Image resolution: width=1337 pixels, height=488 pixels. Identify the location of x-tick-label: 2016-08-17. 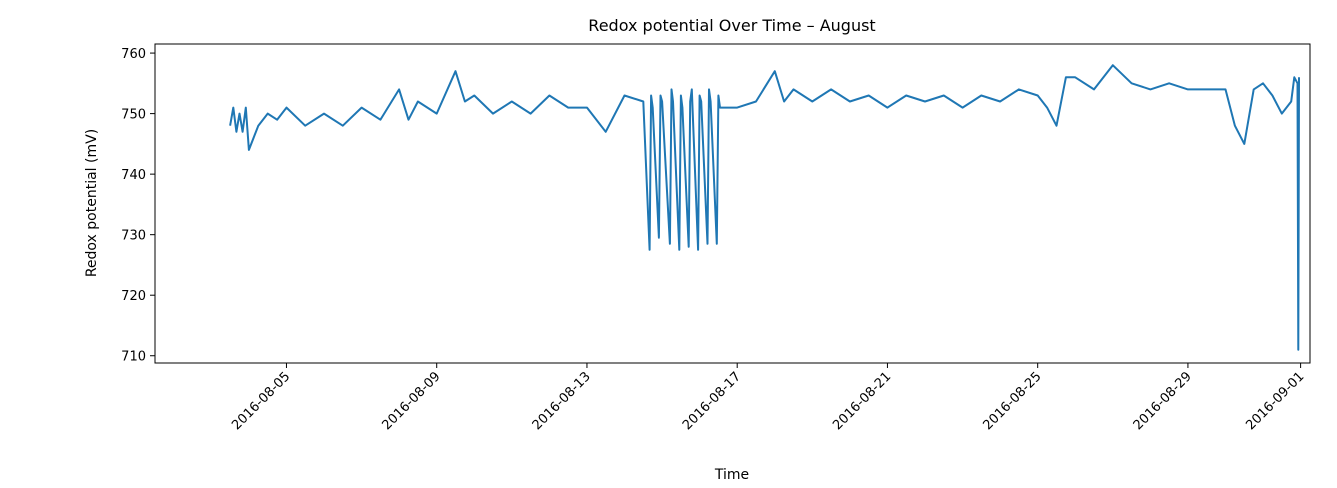
(712, 401).